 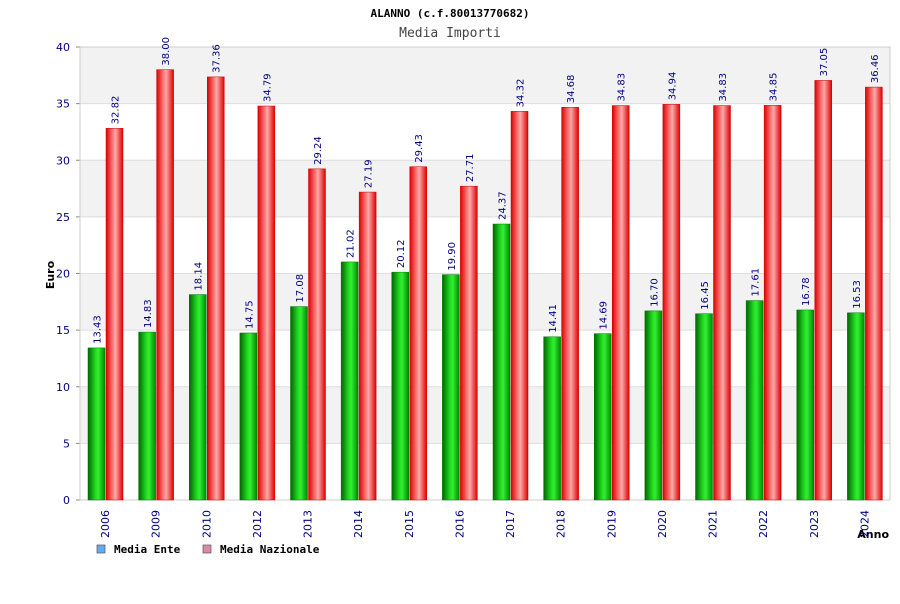 I want to click on data-label-media-ente: 19.90, so click(x=452, y=256).